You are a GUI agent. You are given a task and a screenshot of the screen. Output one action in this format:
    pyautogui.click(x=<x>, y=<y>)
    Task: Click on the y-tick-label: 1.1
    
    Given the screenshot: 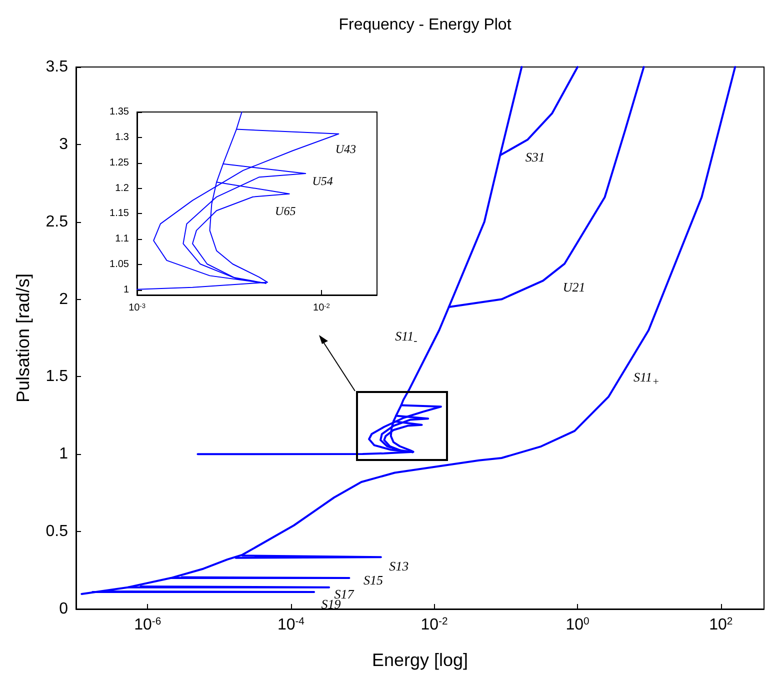 What is the action you would take?
    pyautogui.click(x=122, y=239)
    